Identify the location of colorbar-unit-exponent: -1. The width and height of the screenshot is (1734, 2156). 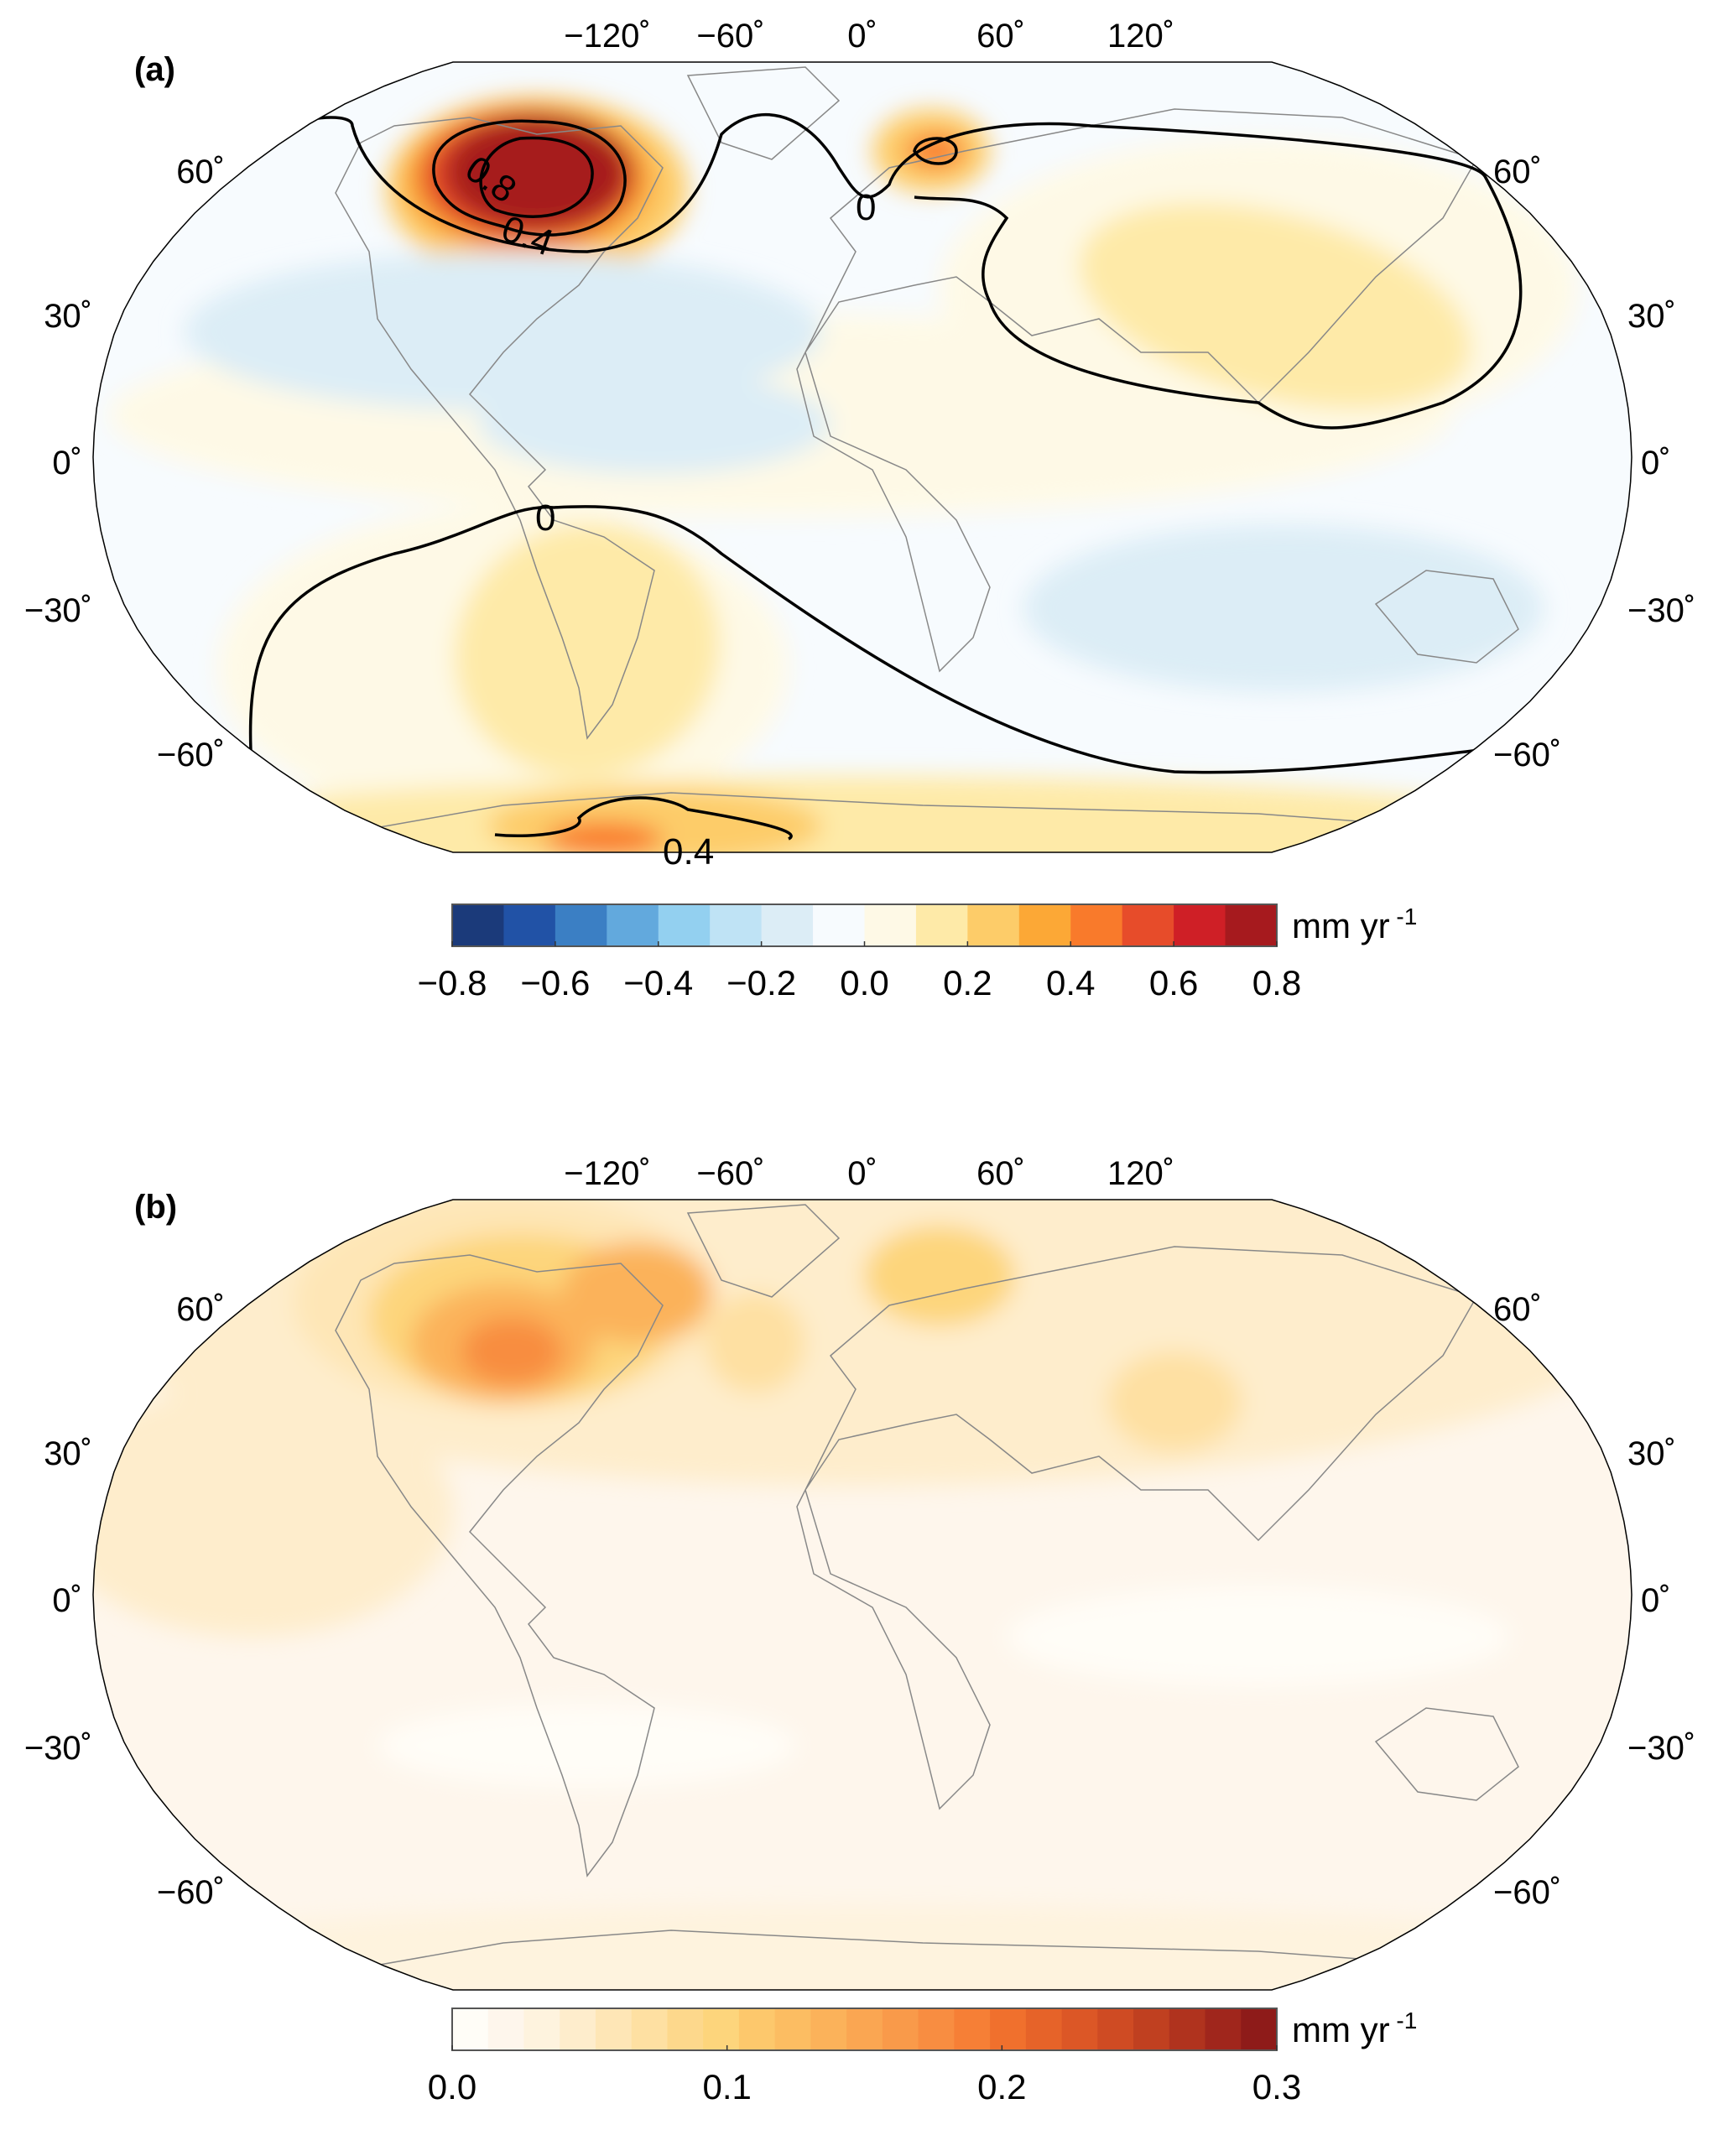
(1404, 917).